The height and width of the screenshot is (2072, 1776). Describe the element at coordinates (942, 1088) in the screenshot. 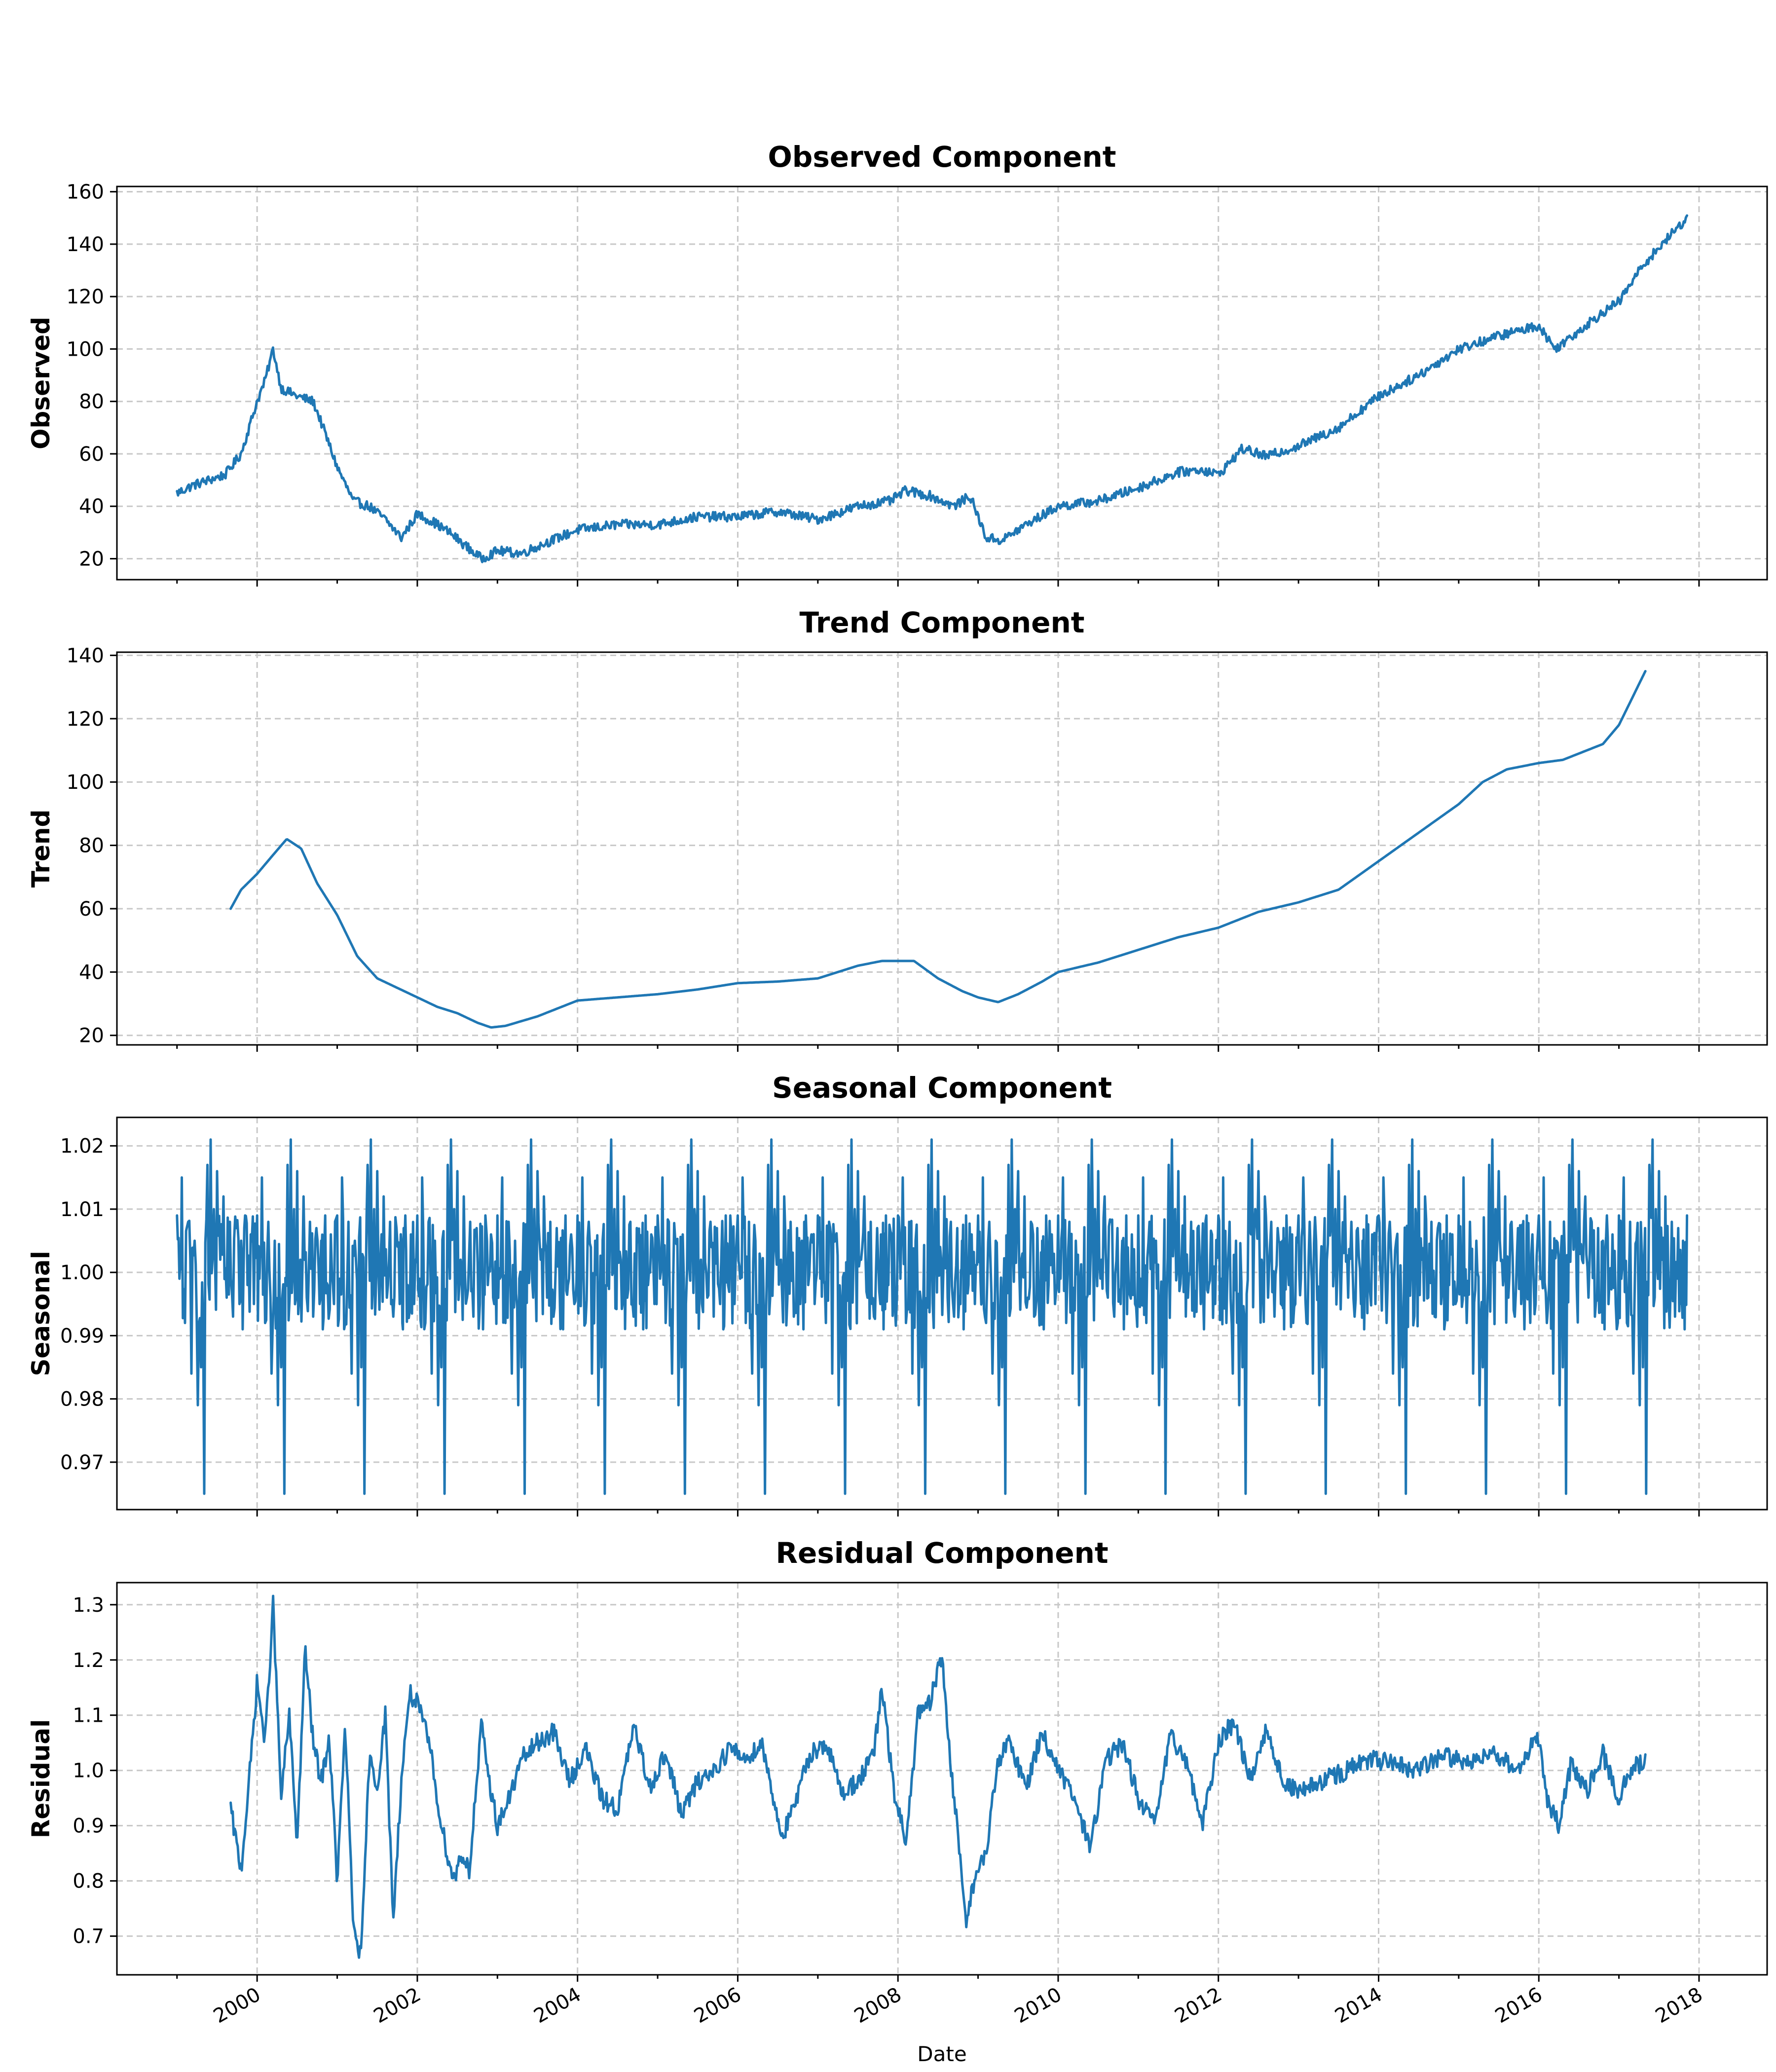

I see `panel-title-seasonal: Seasonal Component` at that location.